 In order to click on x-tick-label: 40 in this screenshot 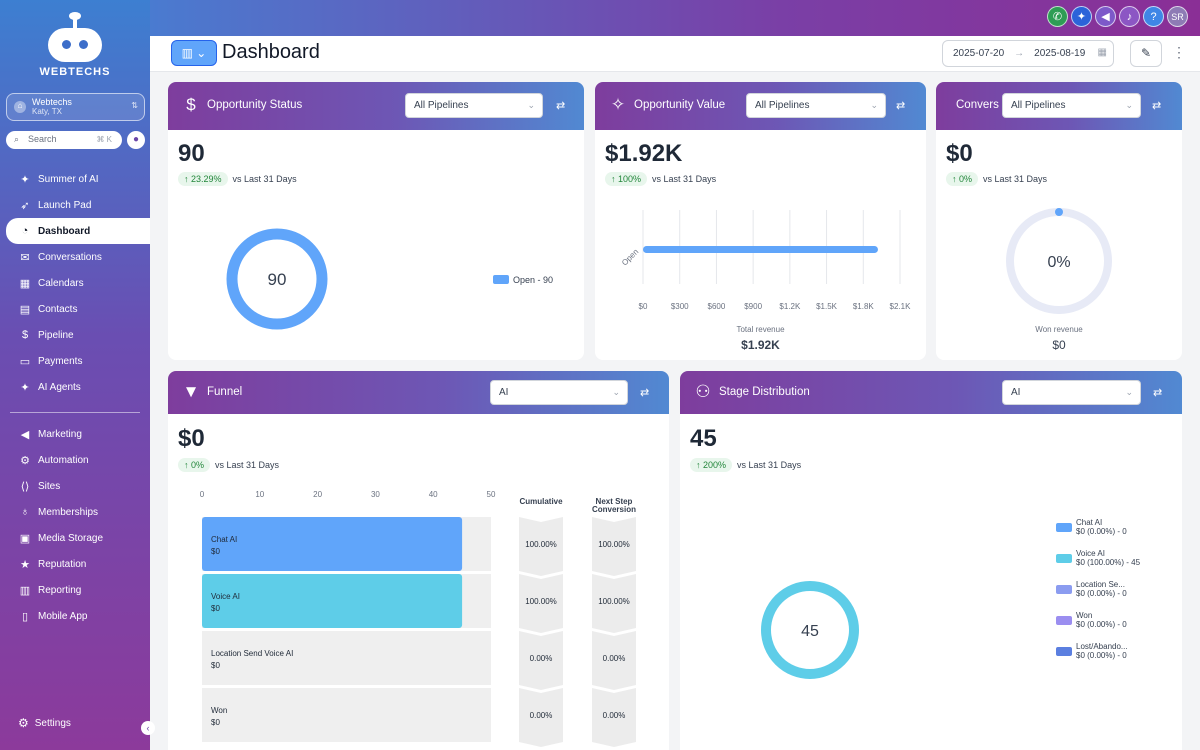, I will do `click(433, 494)`.